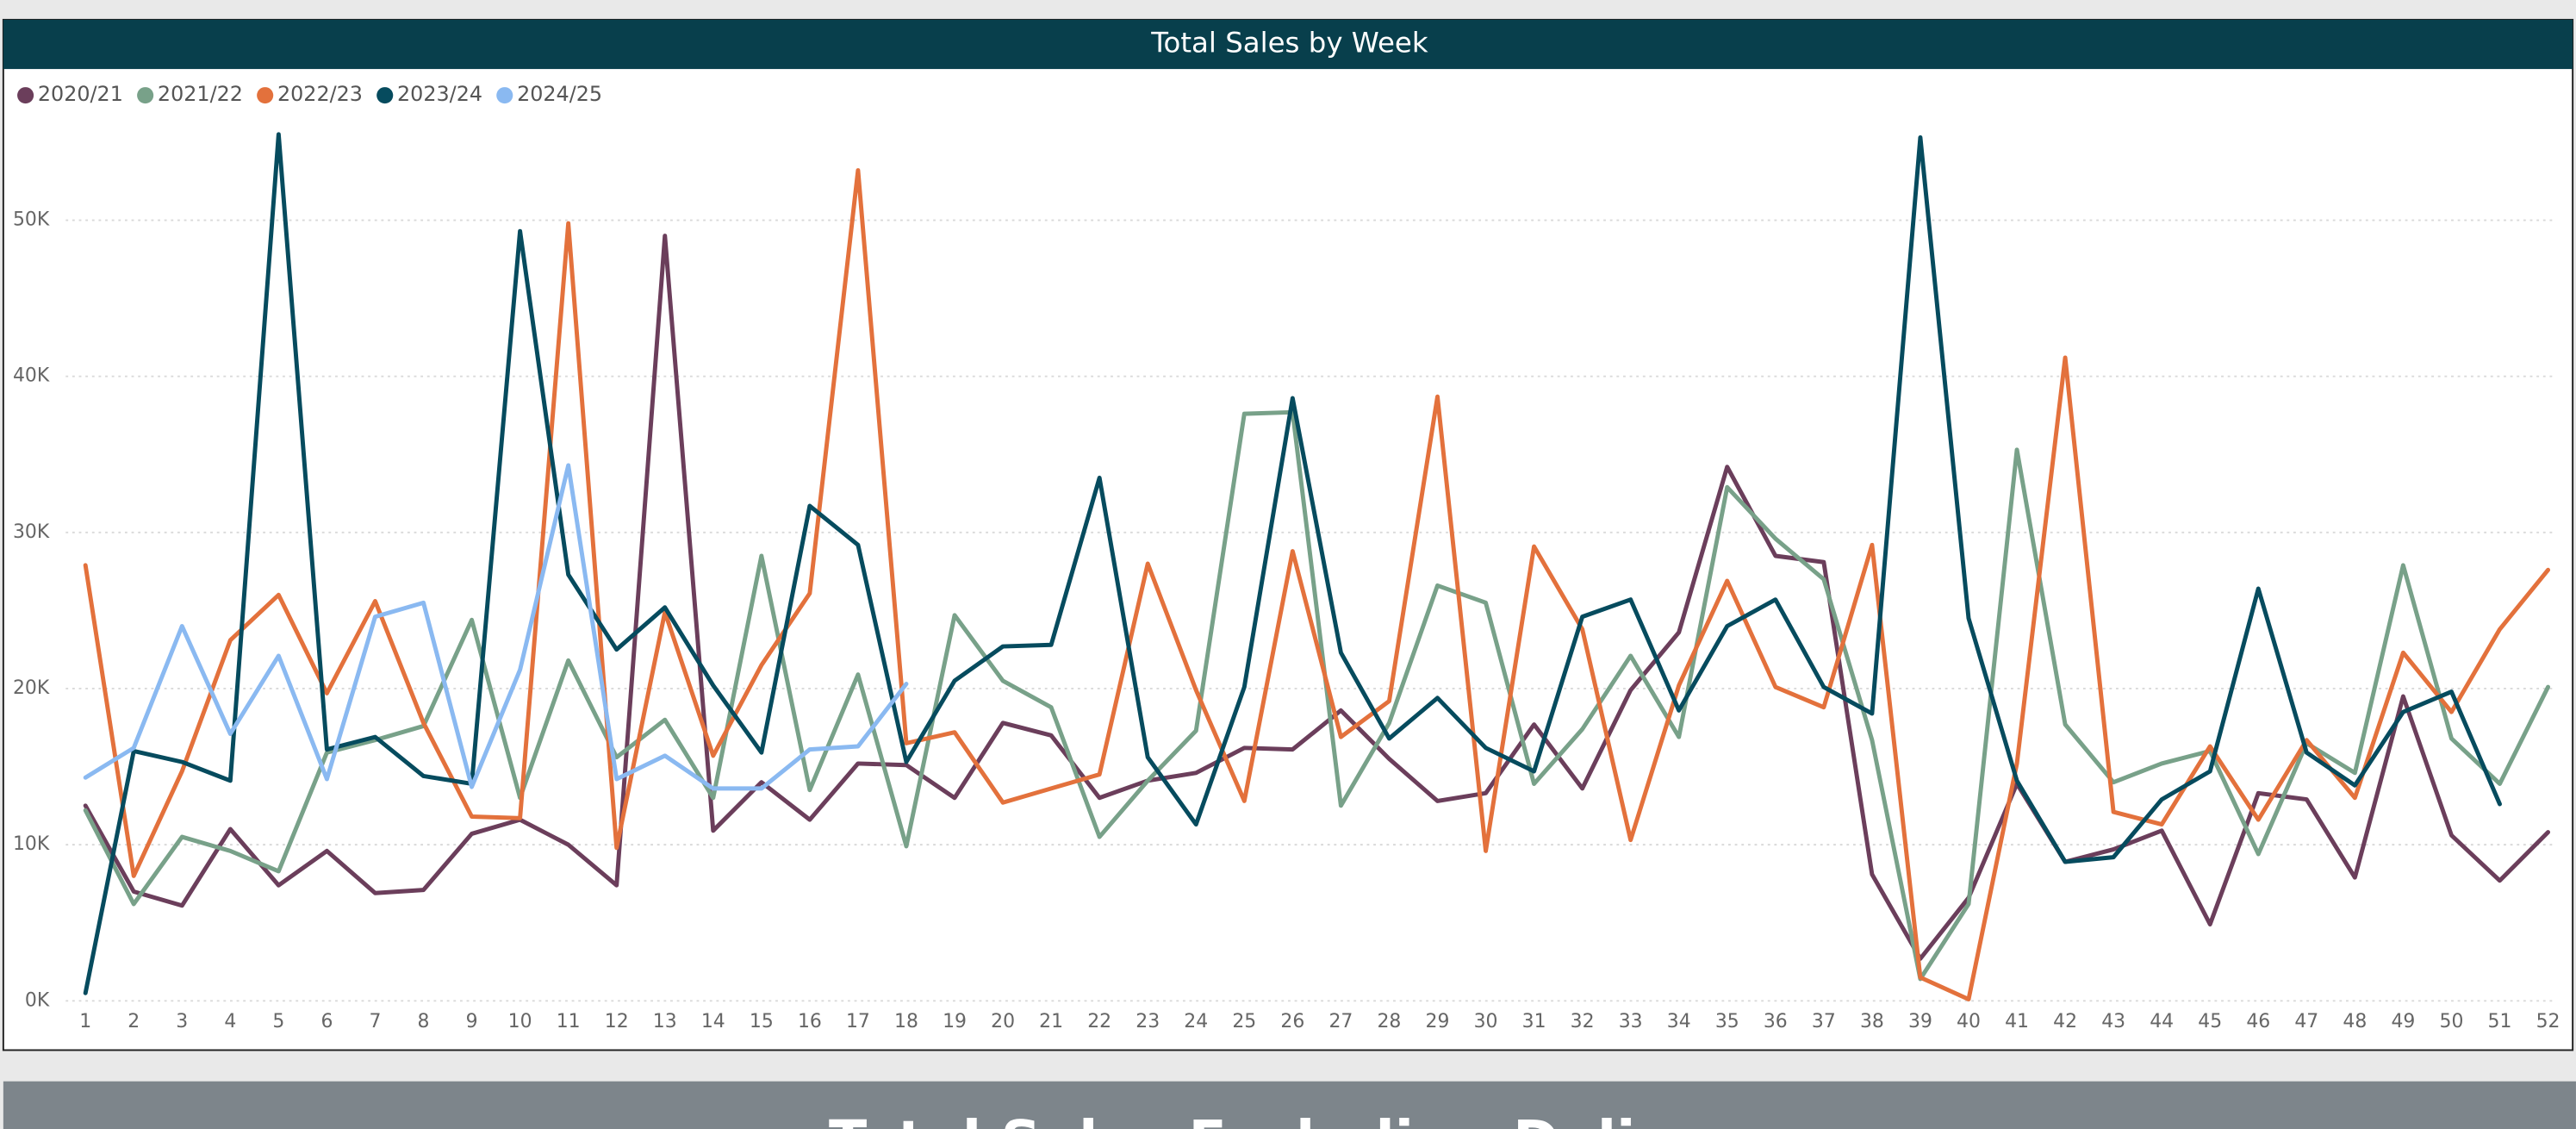 This screenshot has width=2576, height=1129. Describe the element at coordinates (31, 688) in the screenshot. I see `y-tick-label: 20K` at that location.